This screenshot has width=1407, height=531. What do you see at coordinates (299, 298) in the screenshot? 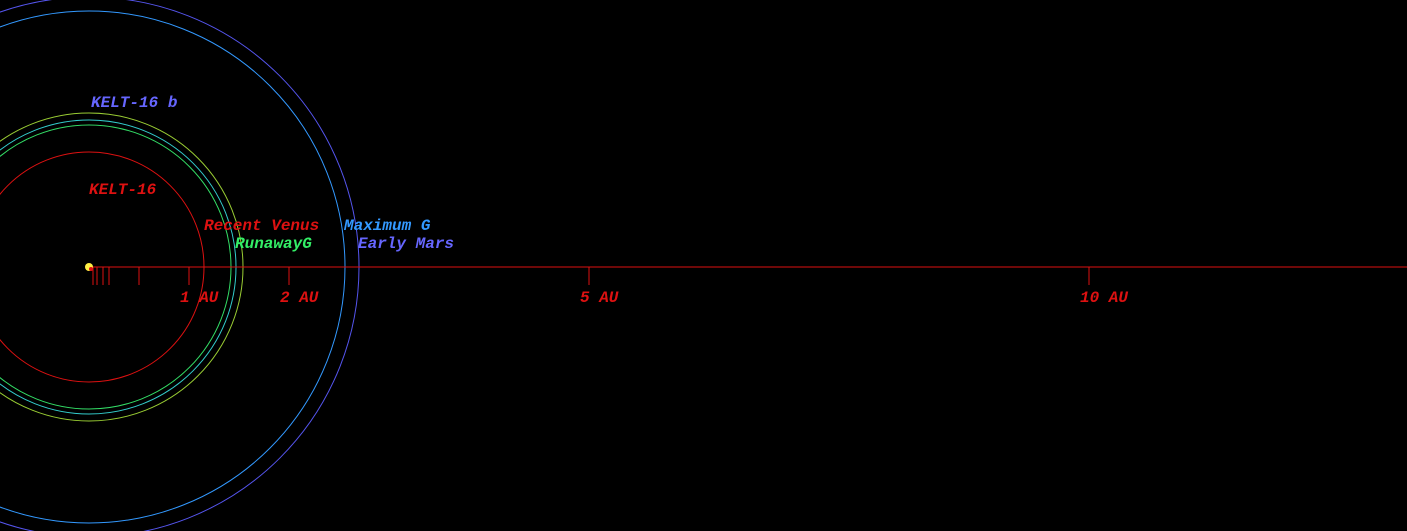
I see `axis-label: 2 AU` at bounding box center [299, 298].